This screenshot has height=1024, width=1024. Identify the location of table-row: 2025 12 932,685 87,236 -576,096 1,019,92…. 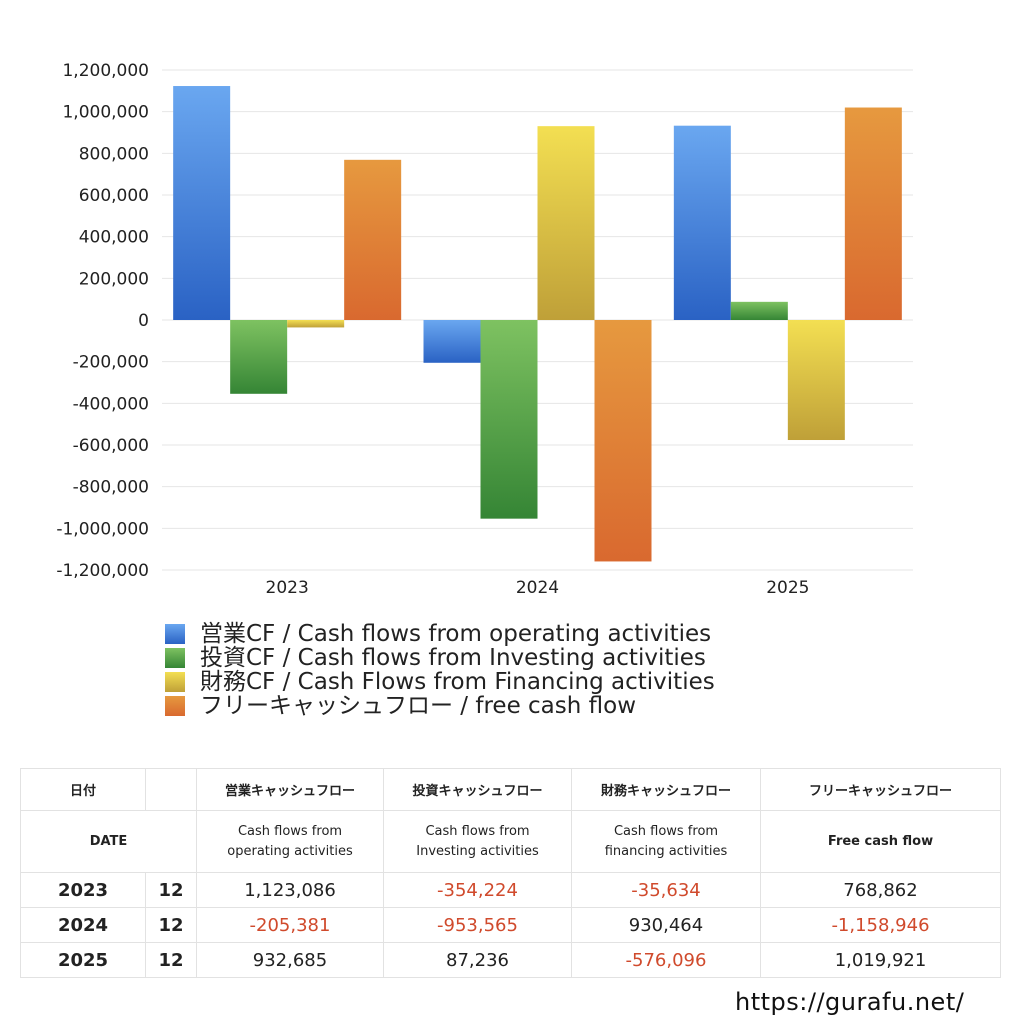
(510, 960).